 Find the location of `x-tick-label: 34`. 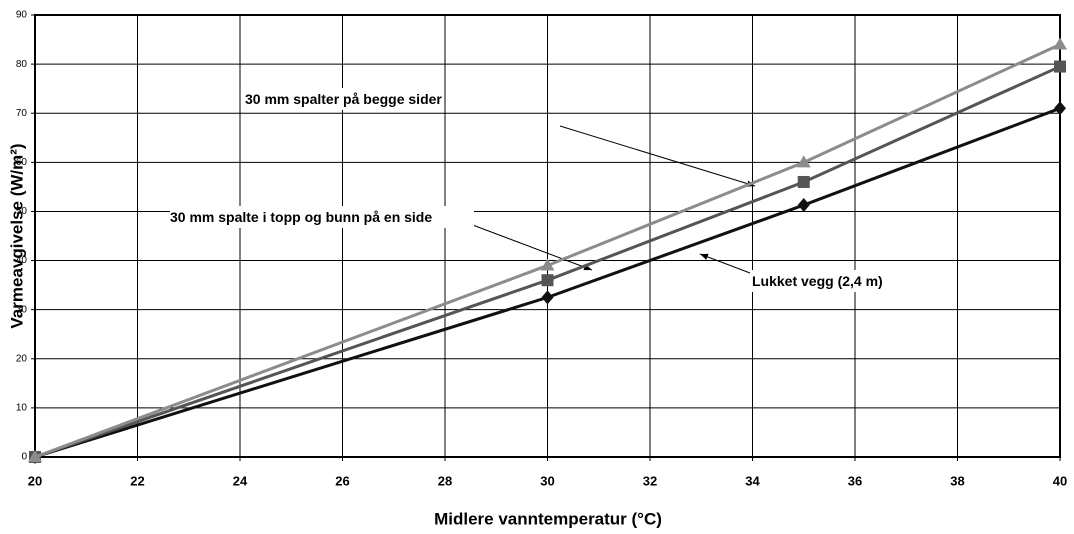

x-tick-label: 34 is located at coordinates (752, 480).